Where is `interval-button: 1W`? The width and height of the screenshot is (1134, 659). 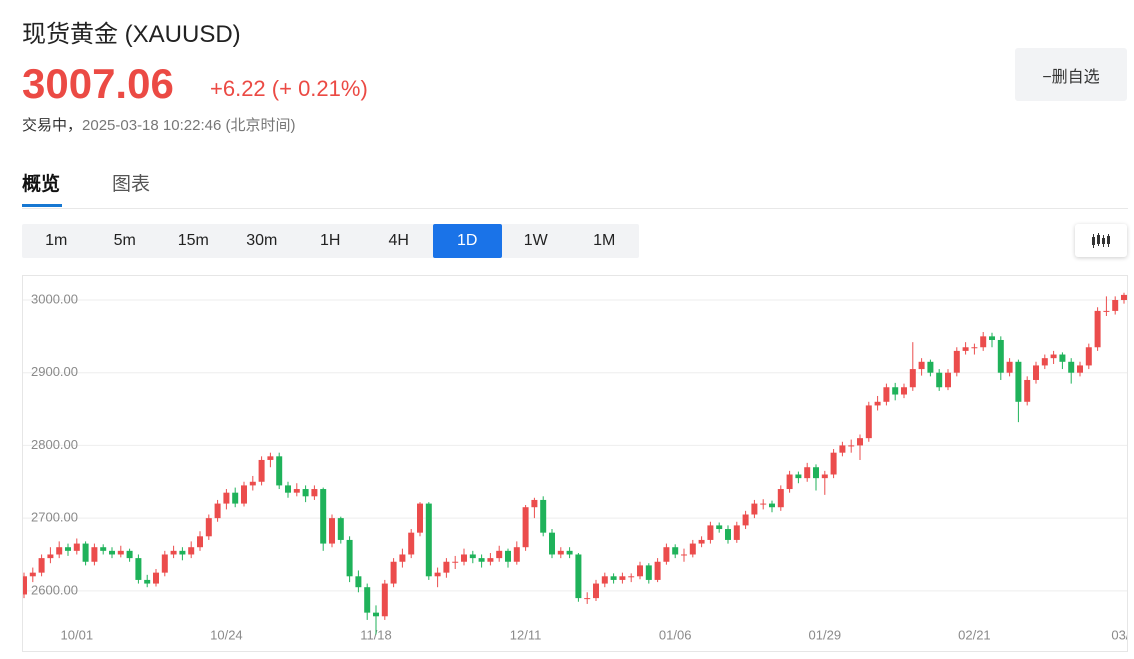 interval-button: 1W is located at coordinates (535, 240).